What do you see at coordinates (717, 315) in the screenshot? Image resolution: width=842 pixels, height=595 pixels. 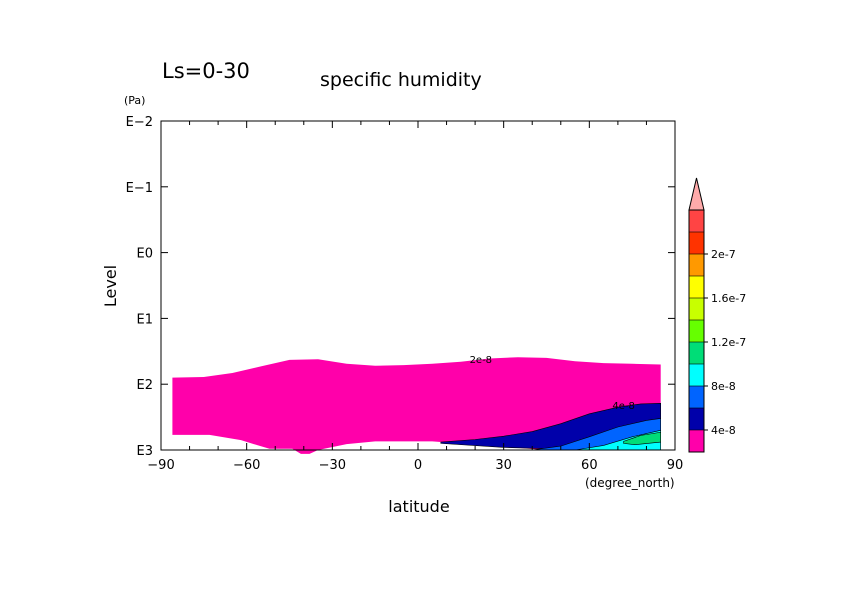 I see `colorbar: 4e-8 8e-8 1.2e-7 1.6e-7 2e-7` at bounding box center [717, 315].